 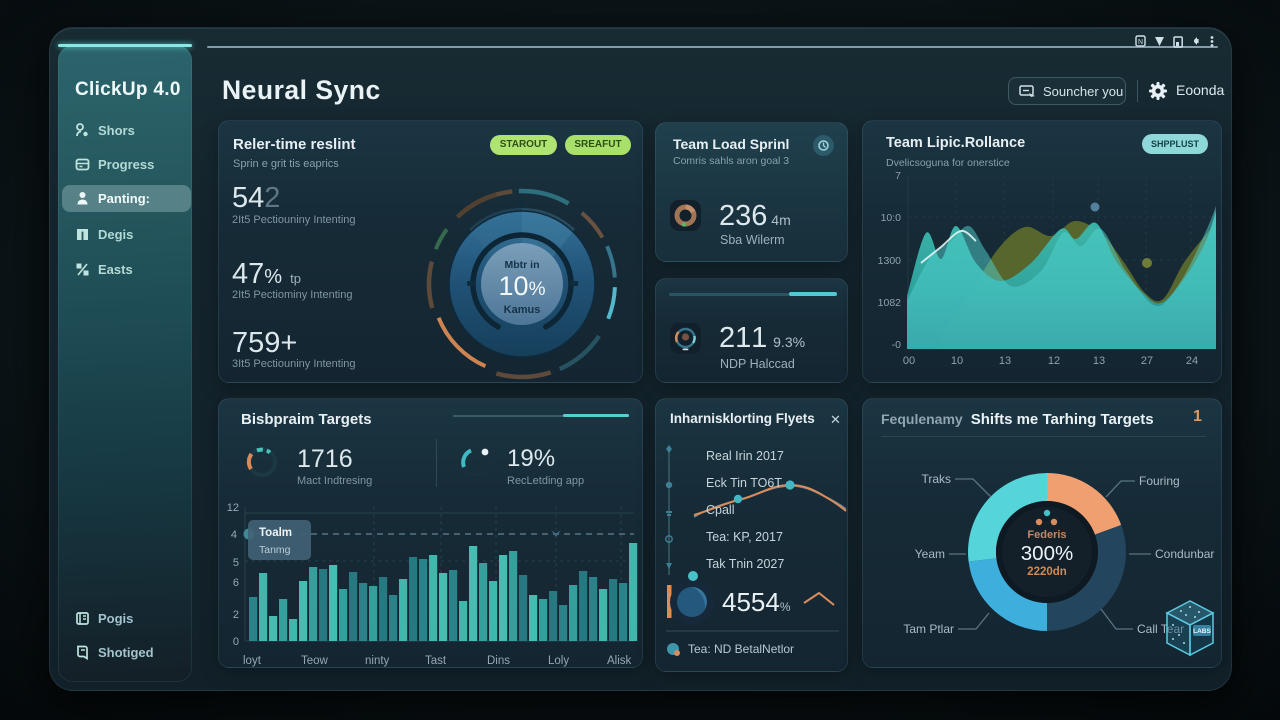 What do you see at coordinates (1202, 631) in the screenshot?
I see `svg-text: LABS` at bounding box center [1202, 631].